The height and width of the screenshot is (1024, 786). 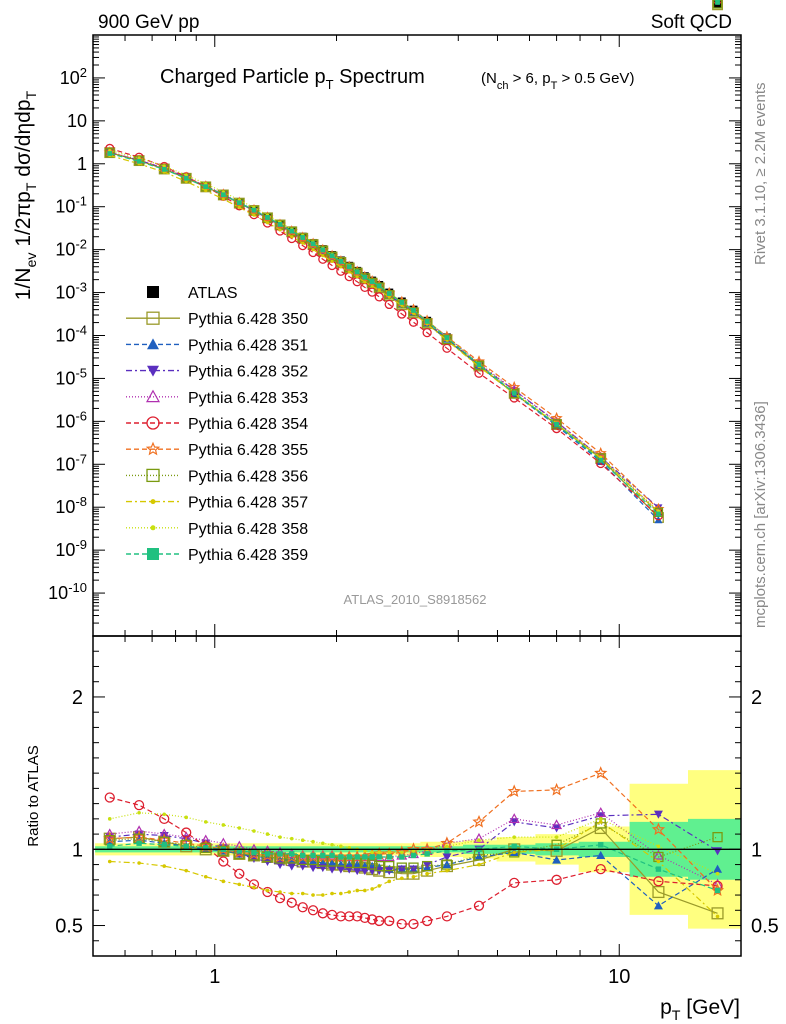 What do you see at coordinates (248, 529) in the screenshot?
I see `legend-label-p358: Pythia 6.428 358` at bounding box center [248, 529].